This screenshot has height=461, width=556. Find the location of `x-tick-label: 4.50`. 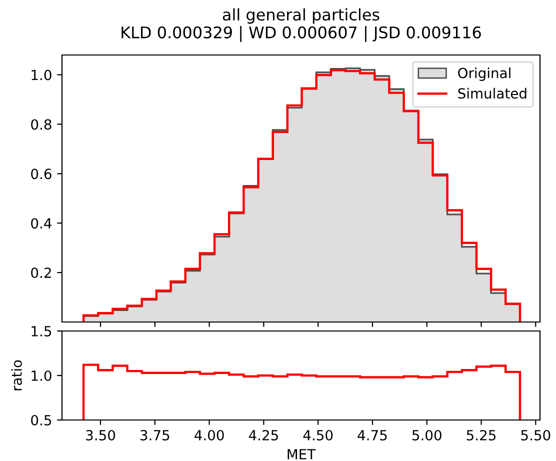

x-tick-label: 4.50 is located at coordinates (318, 435).